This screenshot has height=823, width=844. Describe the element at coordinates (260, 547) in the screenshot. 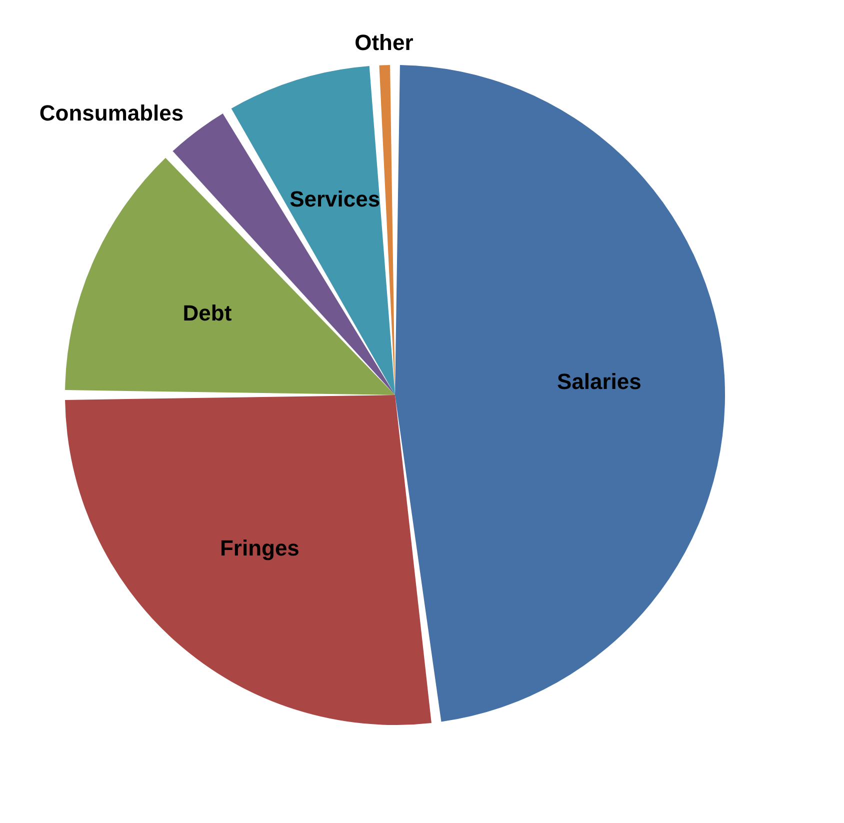

I see `slice-label: Fringes` at that location.